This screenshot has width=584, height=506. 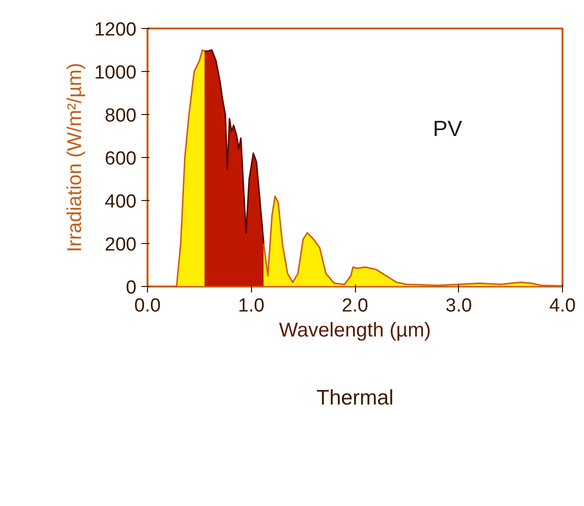 What do you see at coordinates (115, 73) in the screenshot?
I see `y-tick-label: 1000` at bounding box center [115, 73].